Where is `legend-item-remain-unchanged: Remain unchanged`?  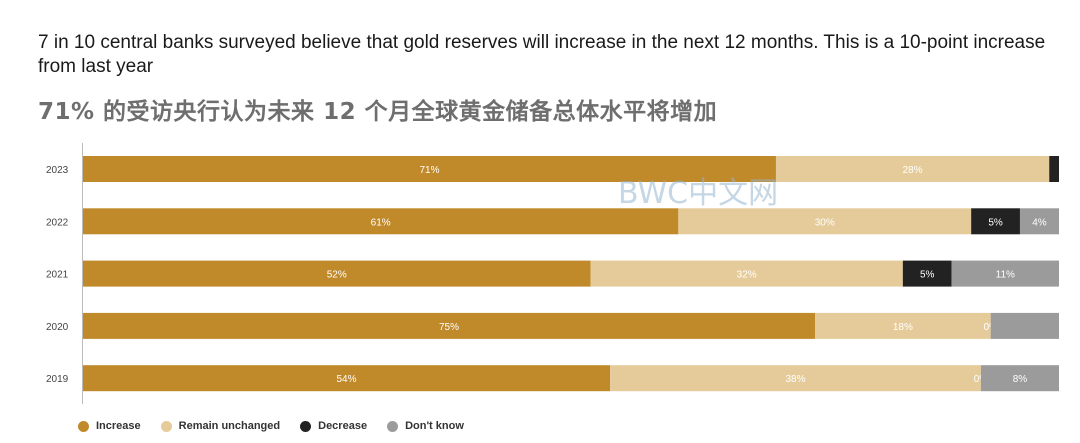
legend-item-remain-unchanged: Remain unchanged is located at coordinates (220, 426).